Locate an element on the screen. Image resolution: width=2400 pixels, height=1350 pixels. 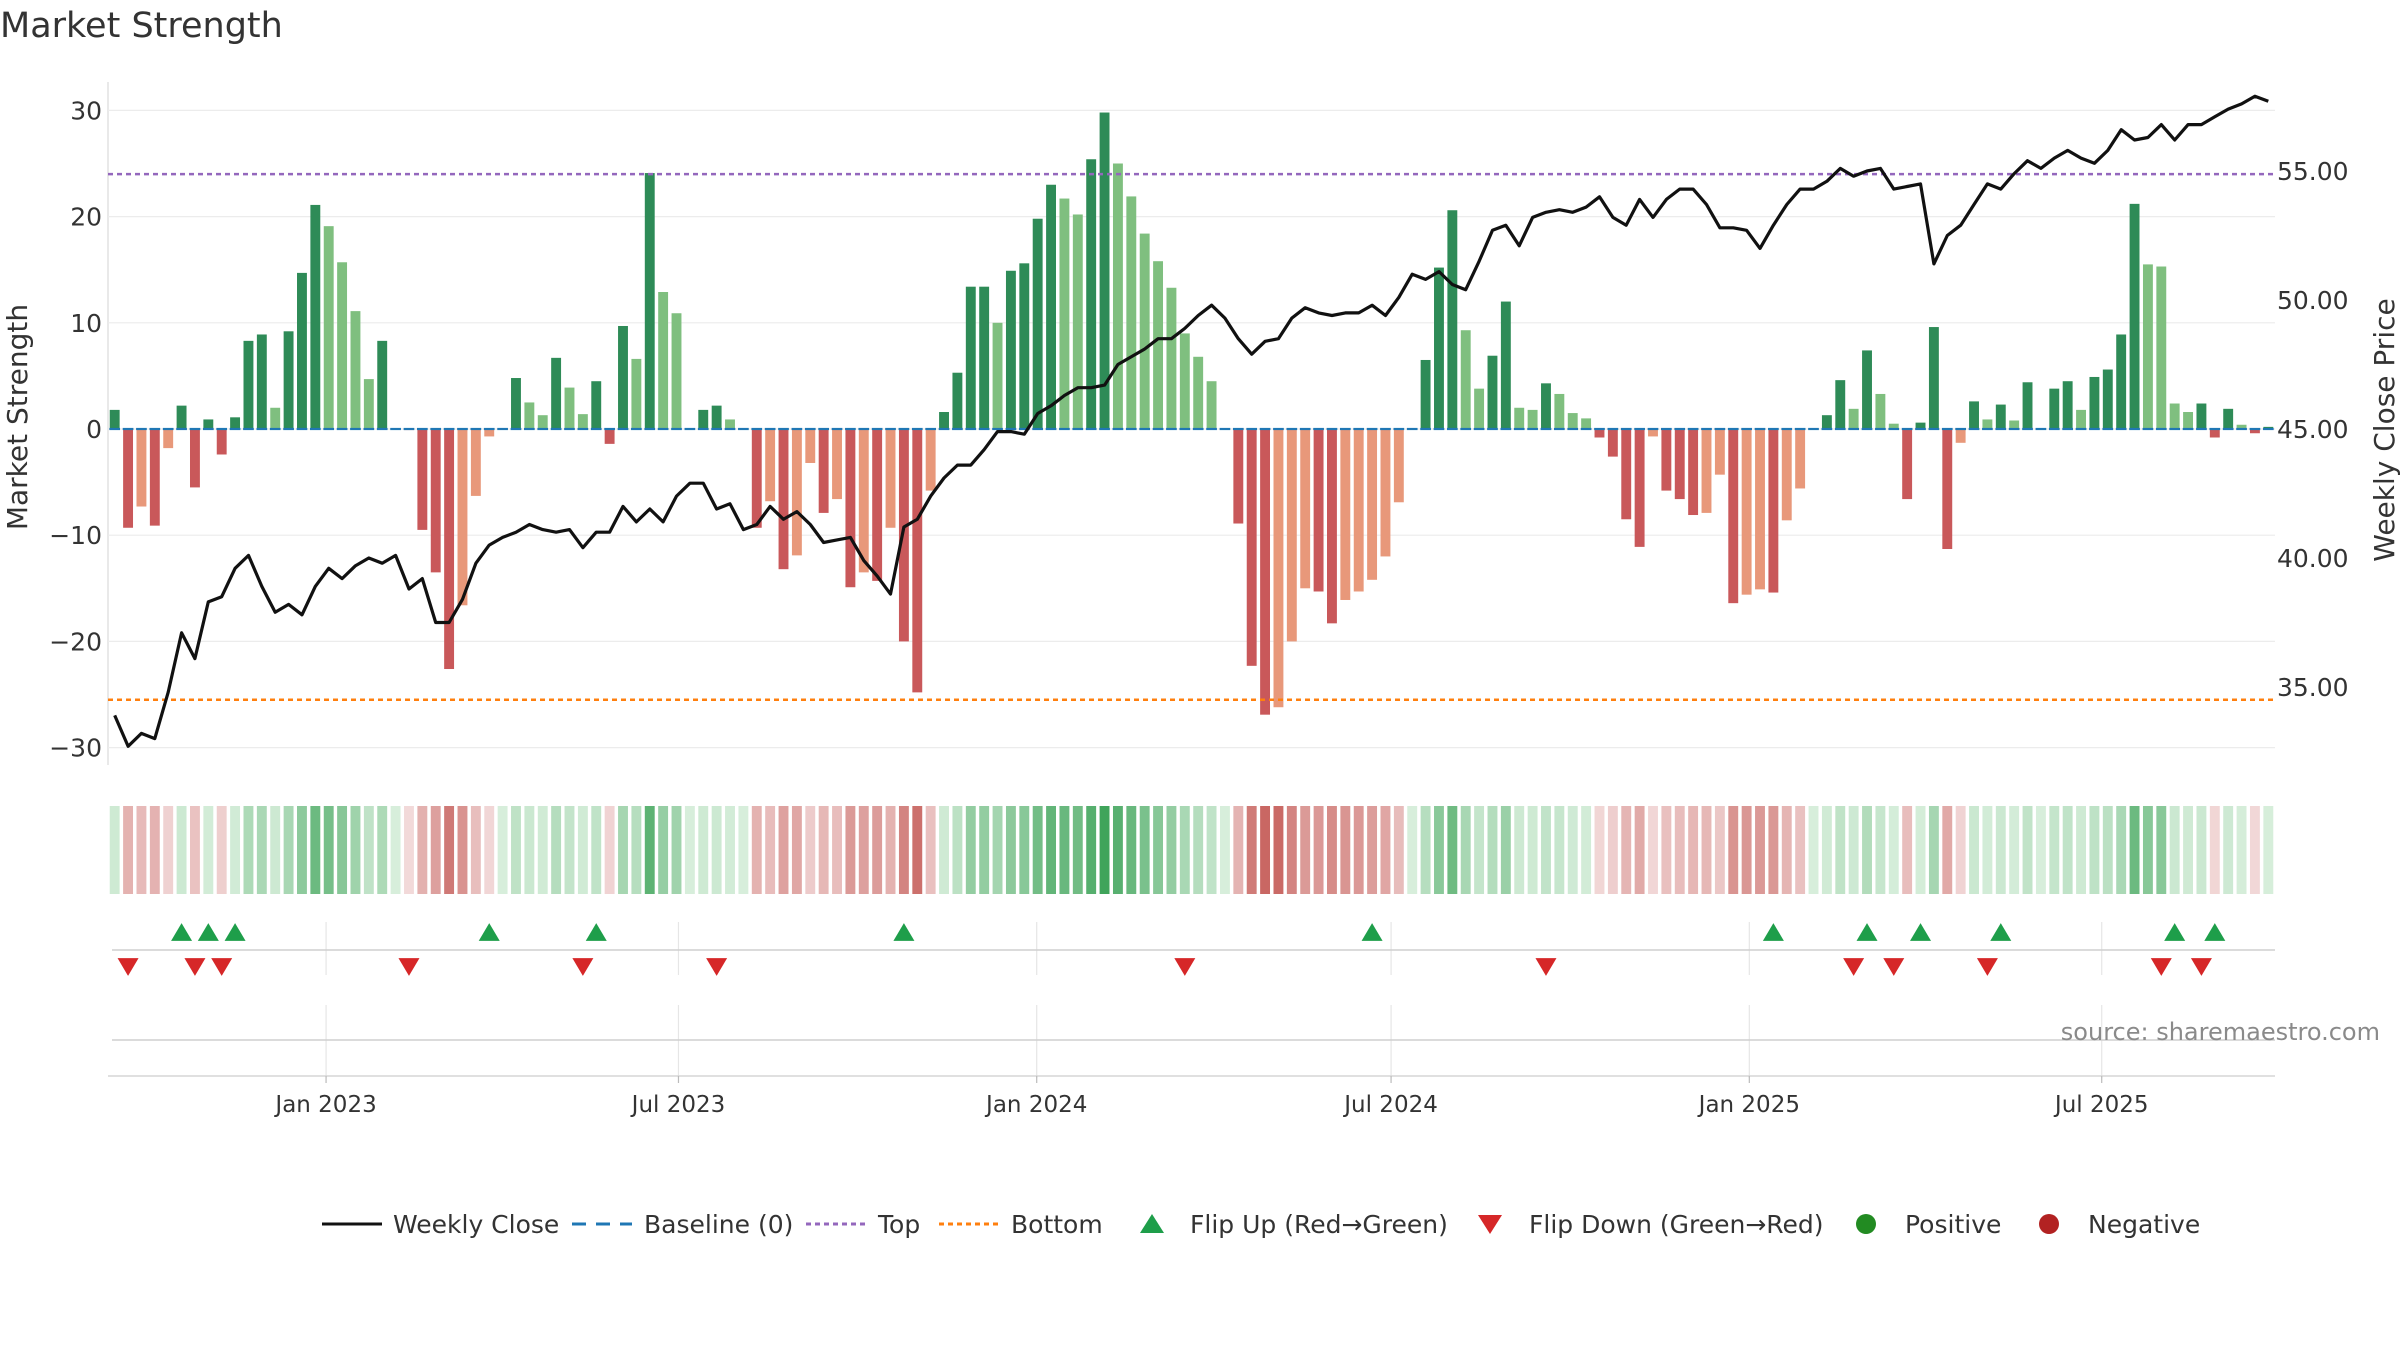
chart-title: Market Strength is located at coordinates (141, 26).